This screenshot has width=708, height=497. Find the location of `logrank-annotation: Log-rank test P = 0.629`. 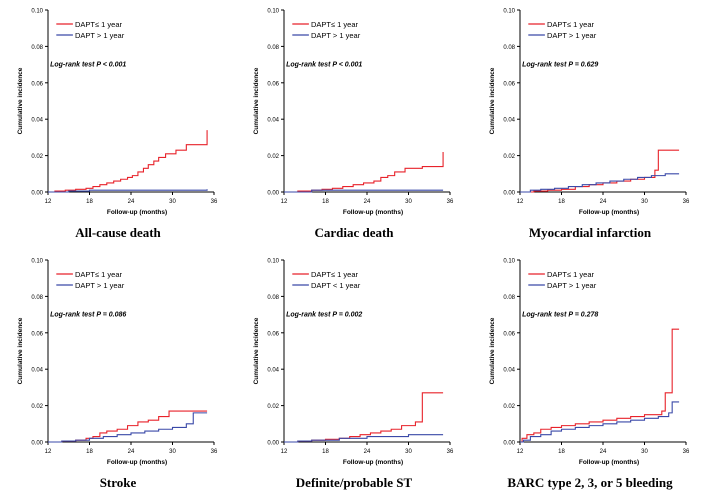

logrank-annotation: Log-rank test P = 0.629 is located at coordinates (560, 64).